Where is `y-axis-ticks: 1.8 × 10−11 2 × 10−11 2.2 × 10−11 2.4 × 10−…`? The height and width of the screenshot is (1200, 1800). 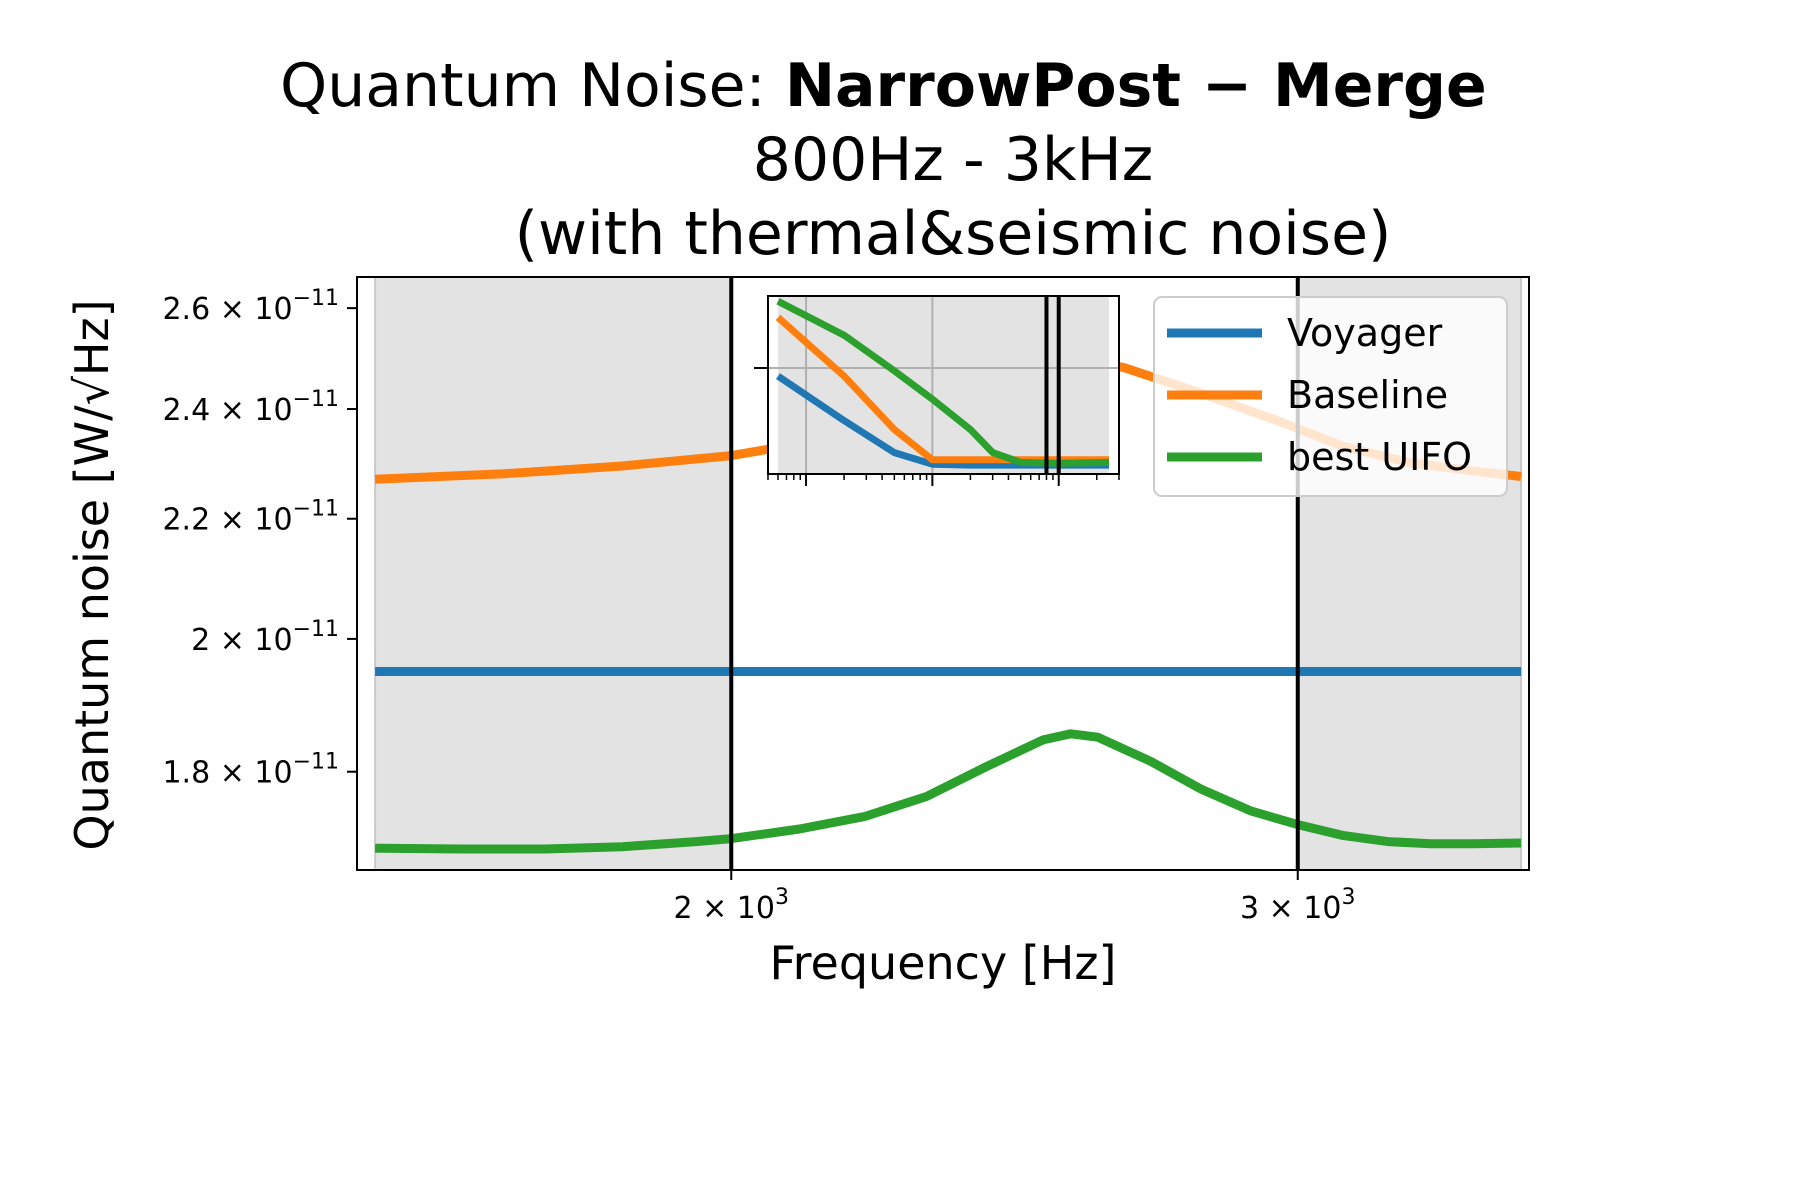
y-axis-ticks: 1.8 × 10−11 2 × 10−11 2.2 × 10−11 2.4 × 10−… is located at coordinates (259, 538).